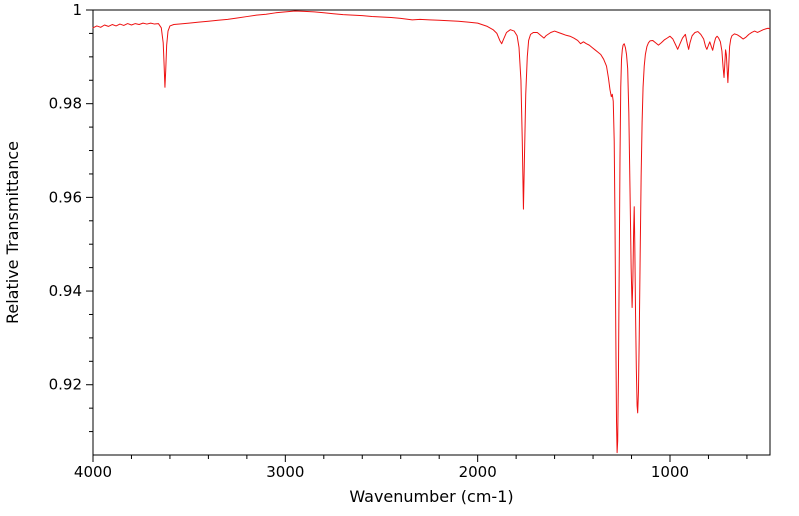  Describe the element at coordinates (77, 10) in the screenshot. I see `y-tick-label: 1` at that location.